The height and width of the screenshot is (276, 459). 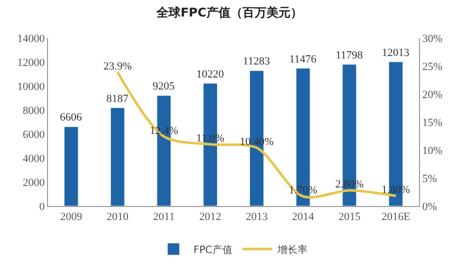 I want to click on data-label: 11283, so click(x=256, y=62).